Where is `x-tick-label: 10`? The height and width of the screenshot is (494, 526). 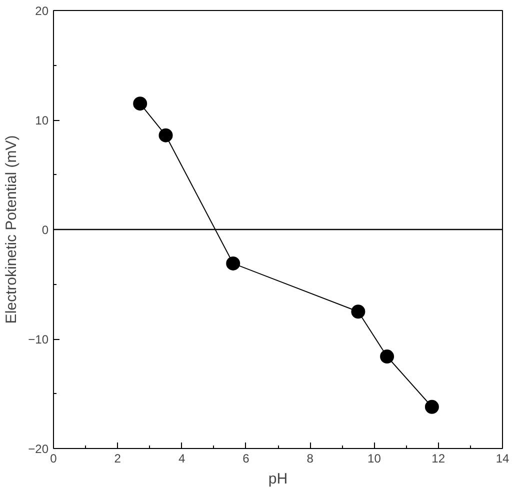
x-tick-label: 10 is located at coordinates (375, 459).